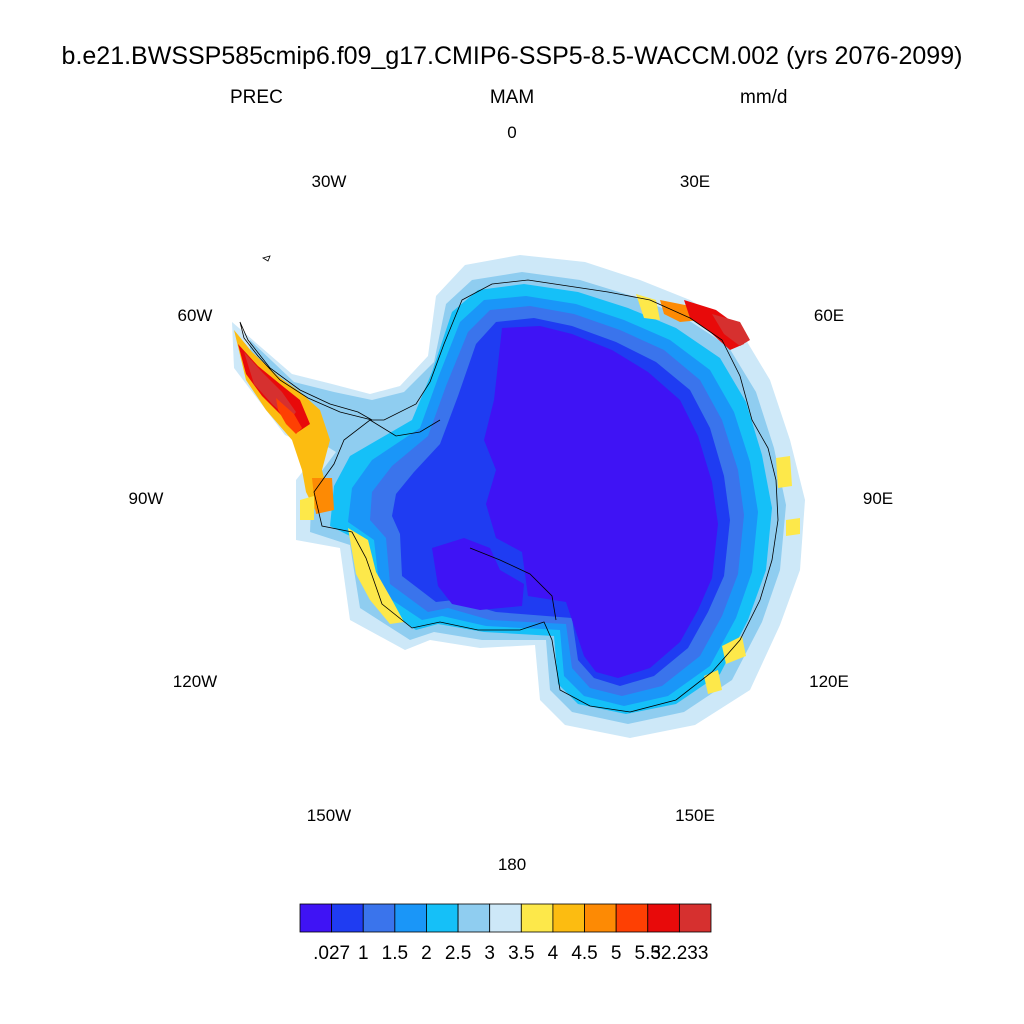  I want to click on west-coast-yellow, so click(376, 576).